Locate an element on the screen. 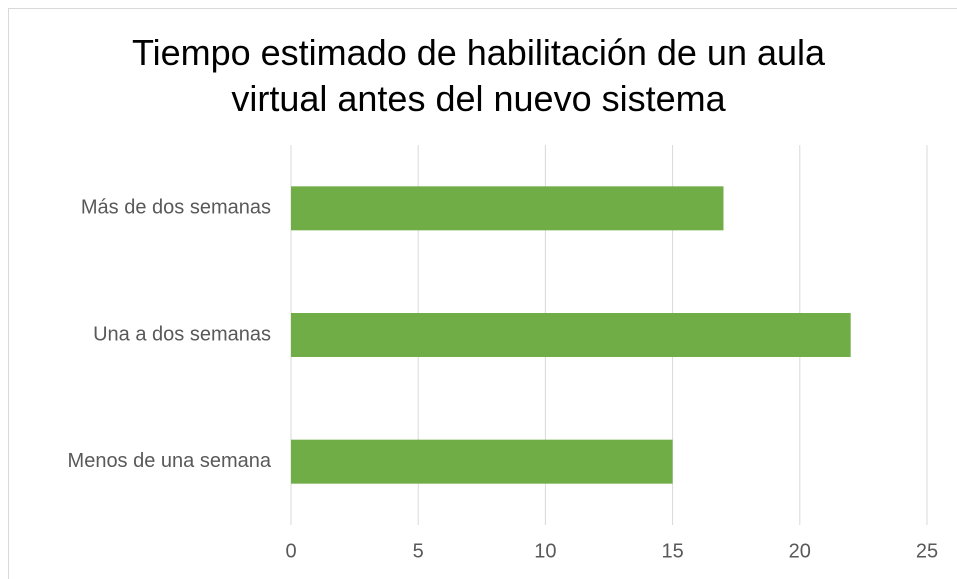 This screenshot has height=579, width=957. x-tick-label: 0 is located at coordinates (290, 551).